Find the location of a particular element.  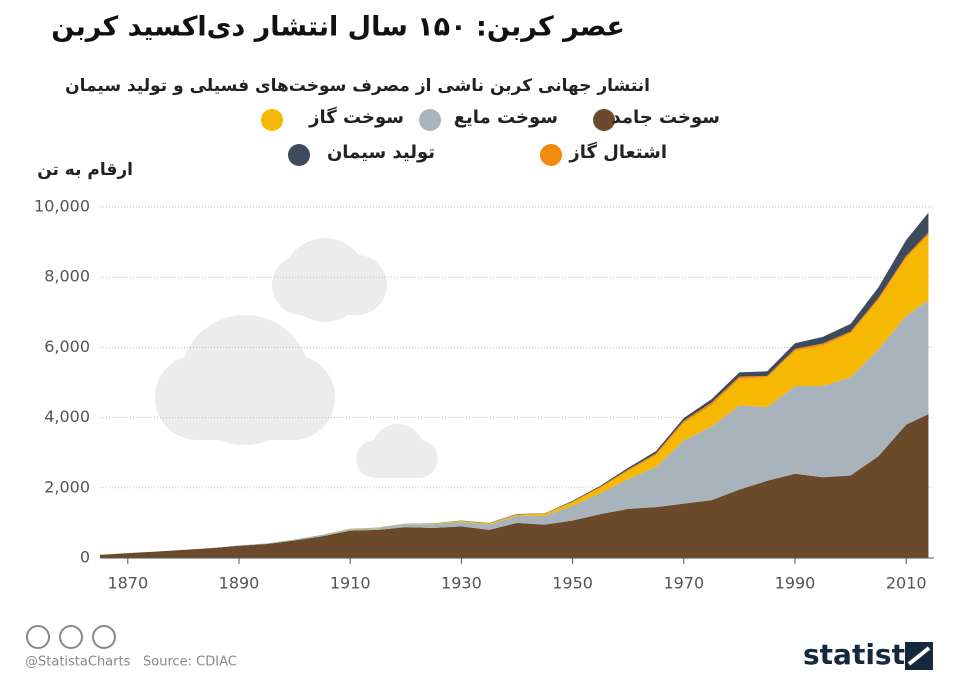

x-tick-label: 1870 is located at coordinates (127, 583).